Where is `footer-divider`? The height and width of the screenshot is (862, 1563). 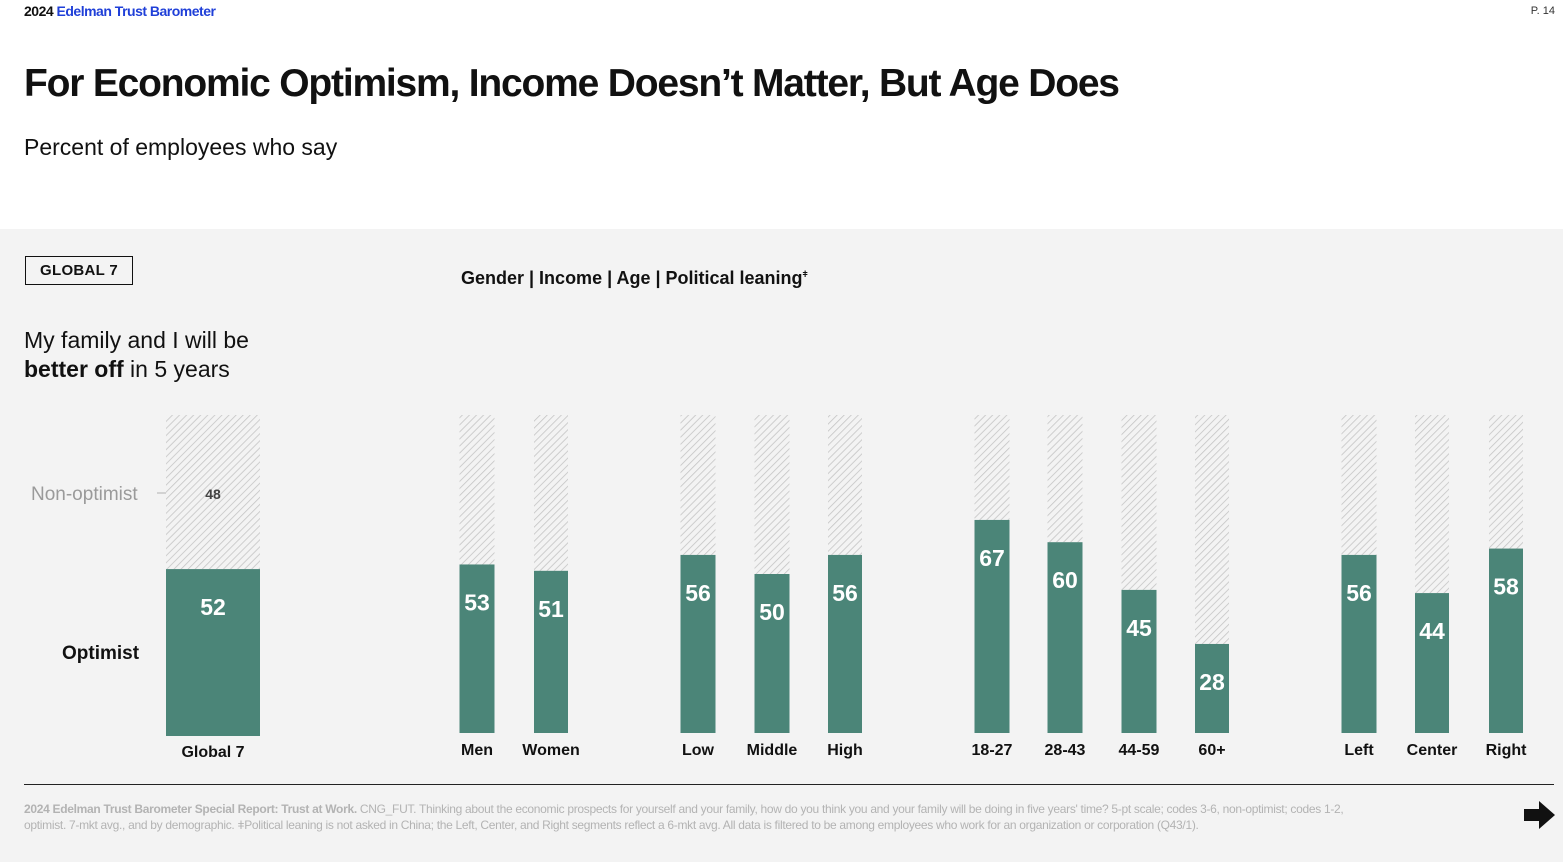
footer-divider is located at coordinates (789, 784).